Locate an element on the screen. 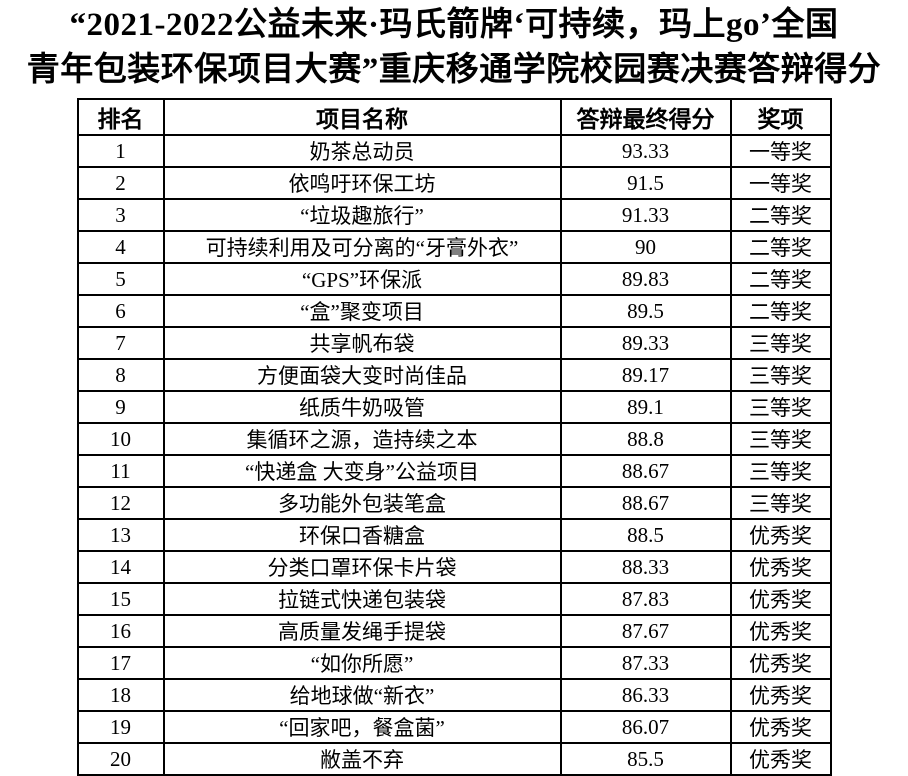 This screenshot has height=776, width=908. score-cell: 88.33 is located at coordinates (645, 567).